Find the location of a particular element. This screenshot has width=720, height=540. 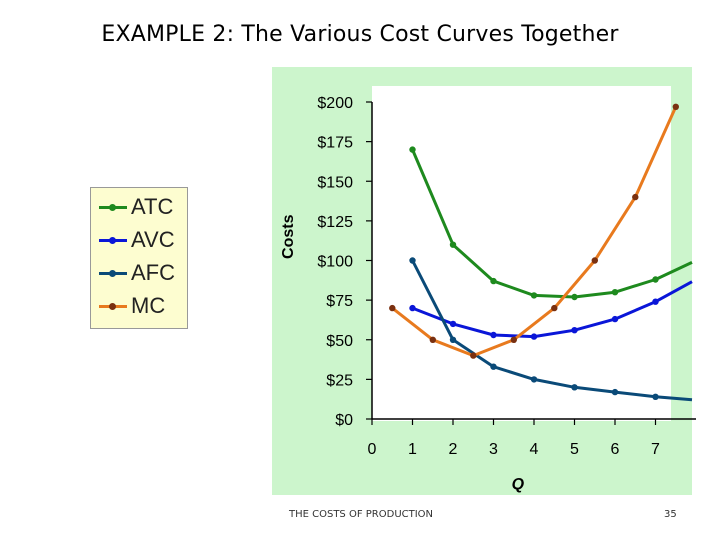

legend-item-atc: ATC is located at coordinates (139, 207).